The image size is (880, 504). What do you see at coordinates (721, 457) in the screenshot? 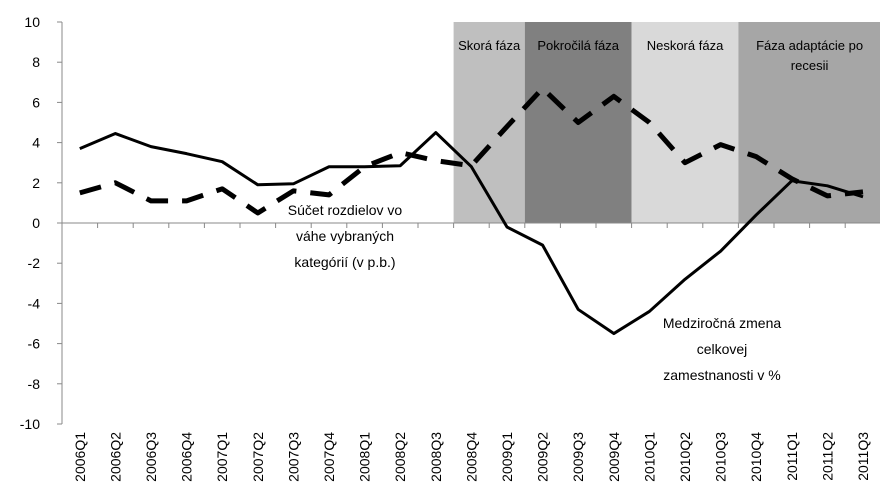
I see `x-tick-label: 2010Q3` at bounding box center [721, 457].